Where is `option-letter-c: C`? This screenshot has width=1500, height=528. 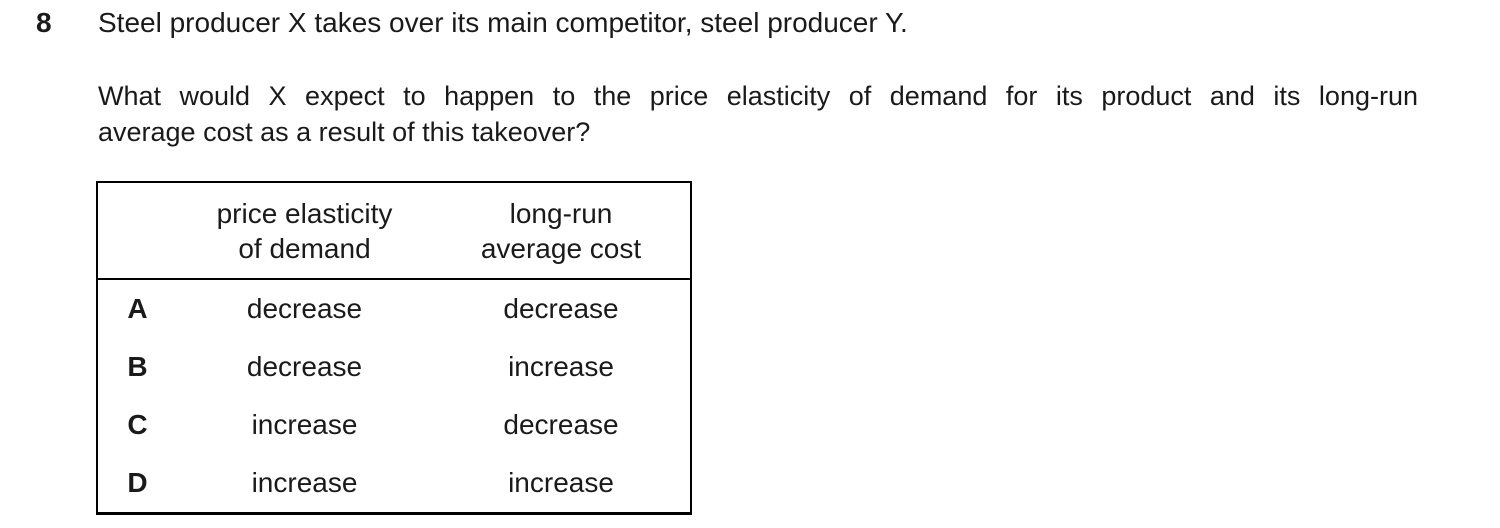
option-letter-c: C is located at coordinates (137, 424).